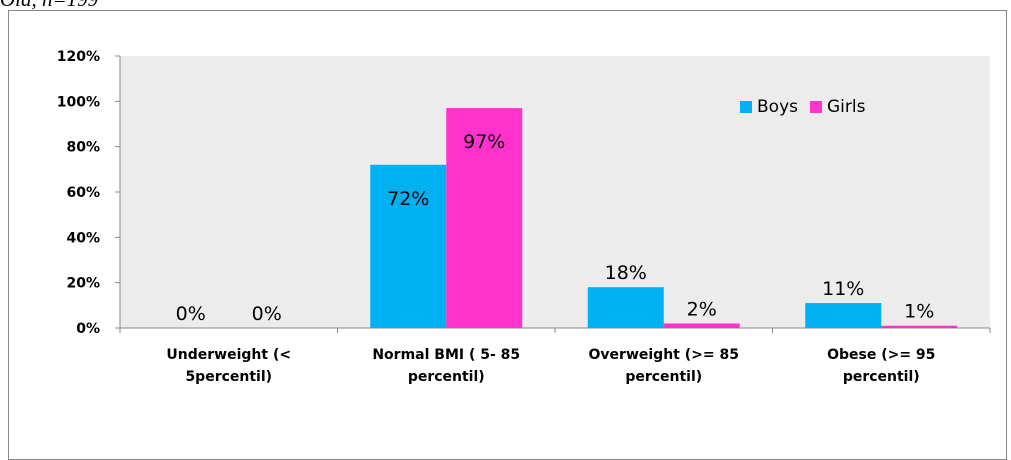 The image size is (1011, 460). I want to click on x-tick-label-line: 5percentil), so click(228, 377).